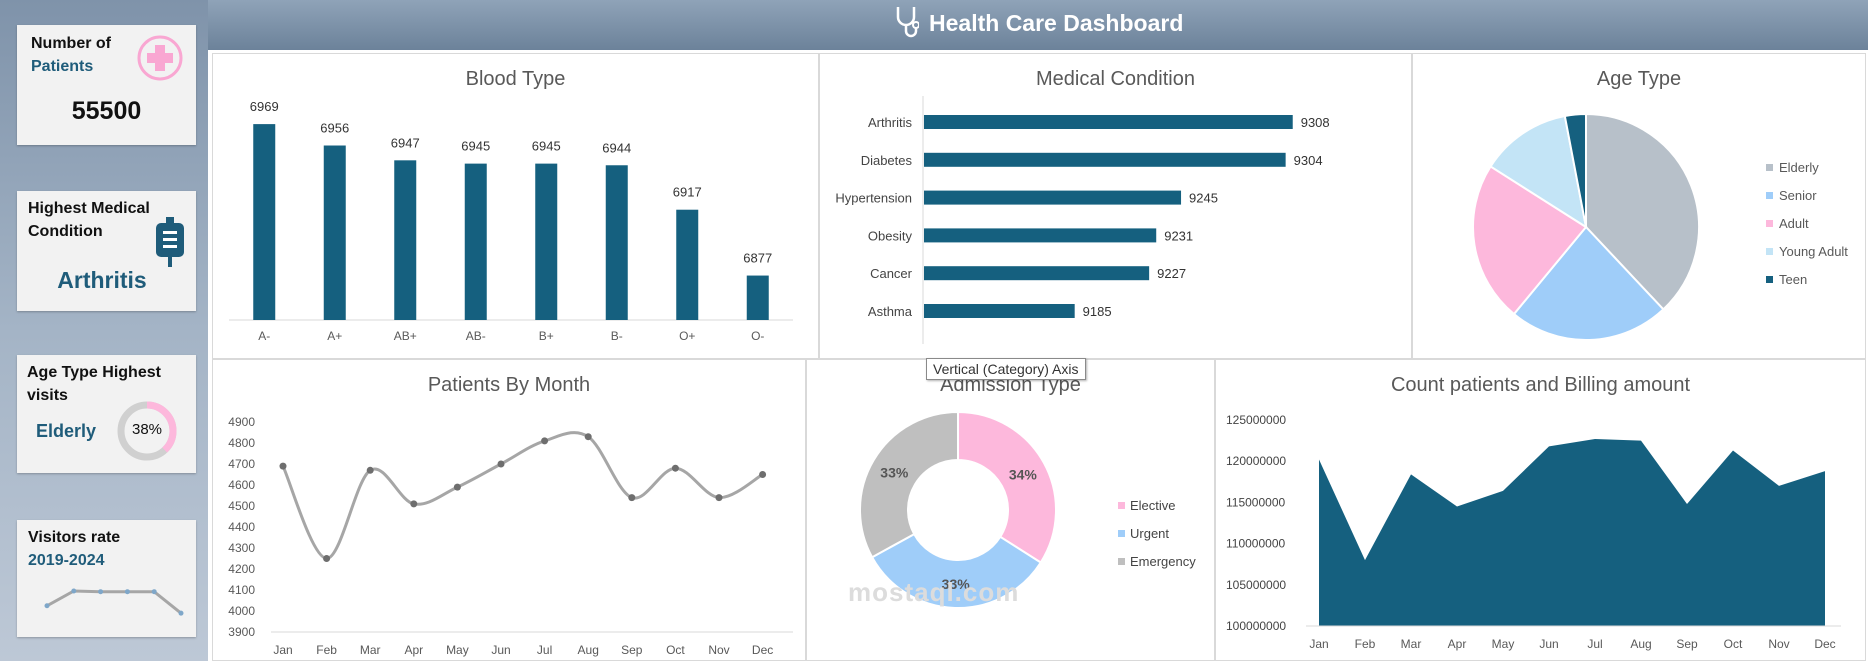  I want to click on month-x-tick: Oct, so click(675, 650).